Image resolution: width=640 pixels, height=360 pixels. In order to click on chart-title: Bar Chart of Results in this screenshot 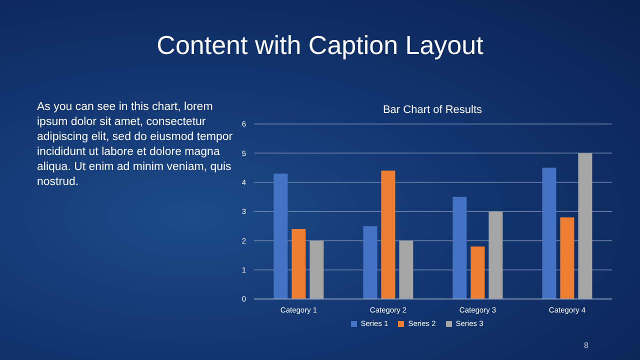, I will do `click(433, 110)`.